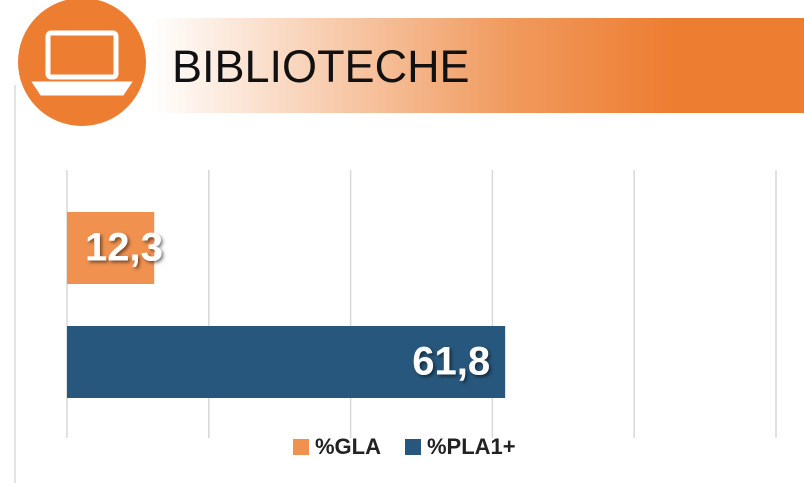  I want to click on laptop-icon, so click(82, 63).